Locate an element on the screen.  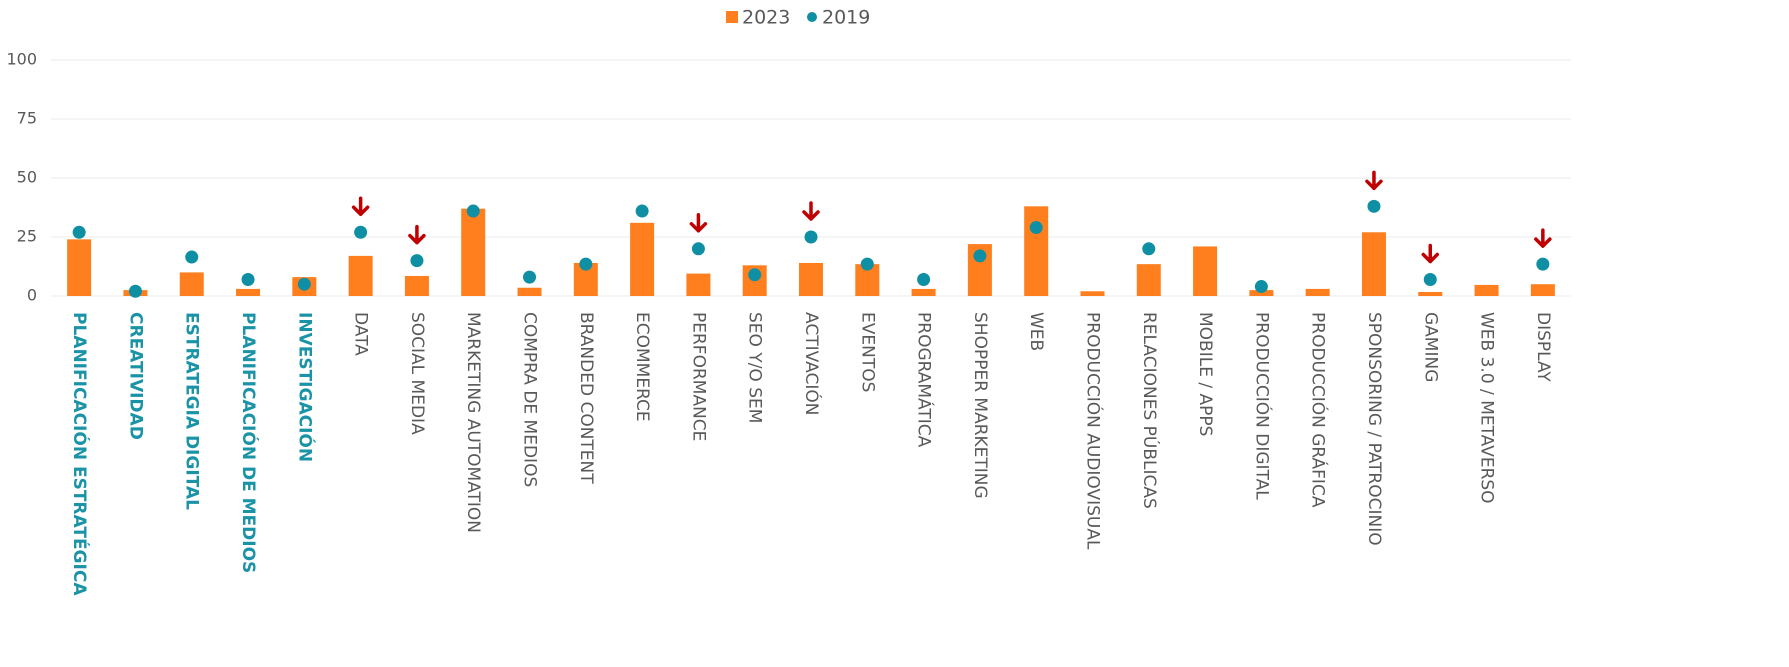
x-tick-label: WEB is located at coordinates (1036, 331).